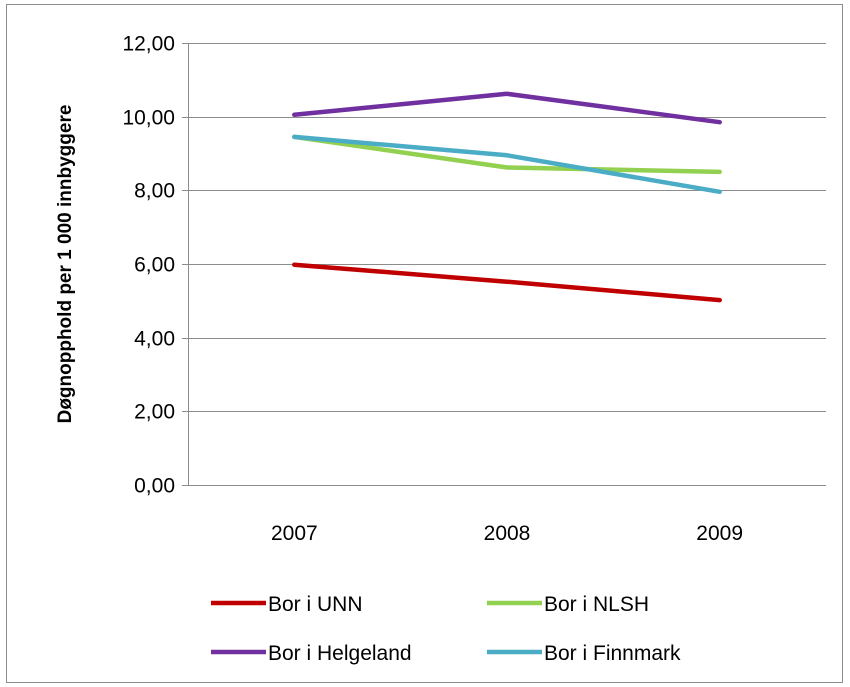 The height and width of the screenshot is (687, 850). Describe the element at coordinates (154, 191) in the screenshot. I see `y-tick-label: 8,00` at that location.